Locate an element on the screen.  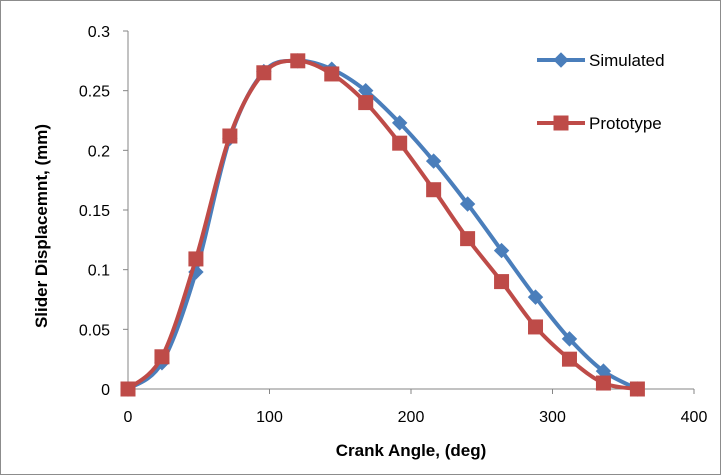
y-tick-label: 0.15 is located at coordinates (94, 211).